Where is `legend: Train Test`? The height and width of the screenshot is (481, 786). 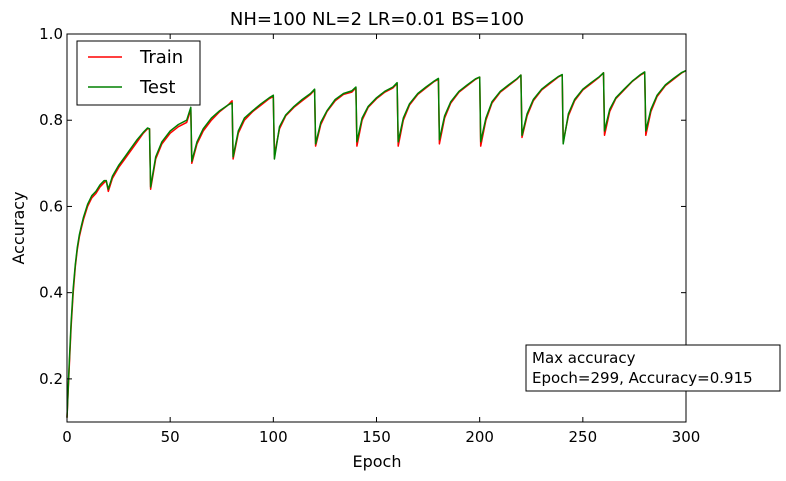 legend: Train Test is located at coordinates (138, 73).